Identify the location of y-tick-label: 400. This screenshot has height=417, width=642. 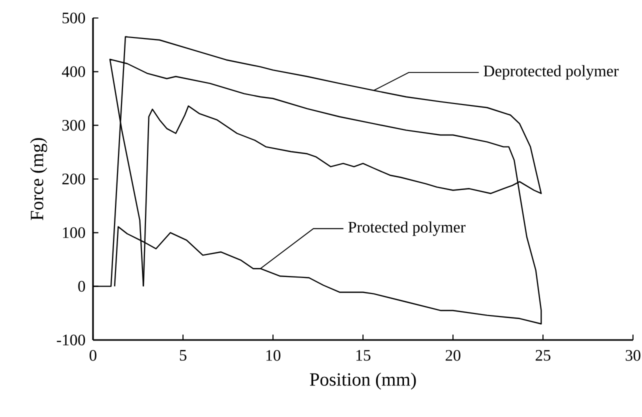
(74, 72).